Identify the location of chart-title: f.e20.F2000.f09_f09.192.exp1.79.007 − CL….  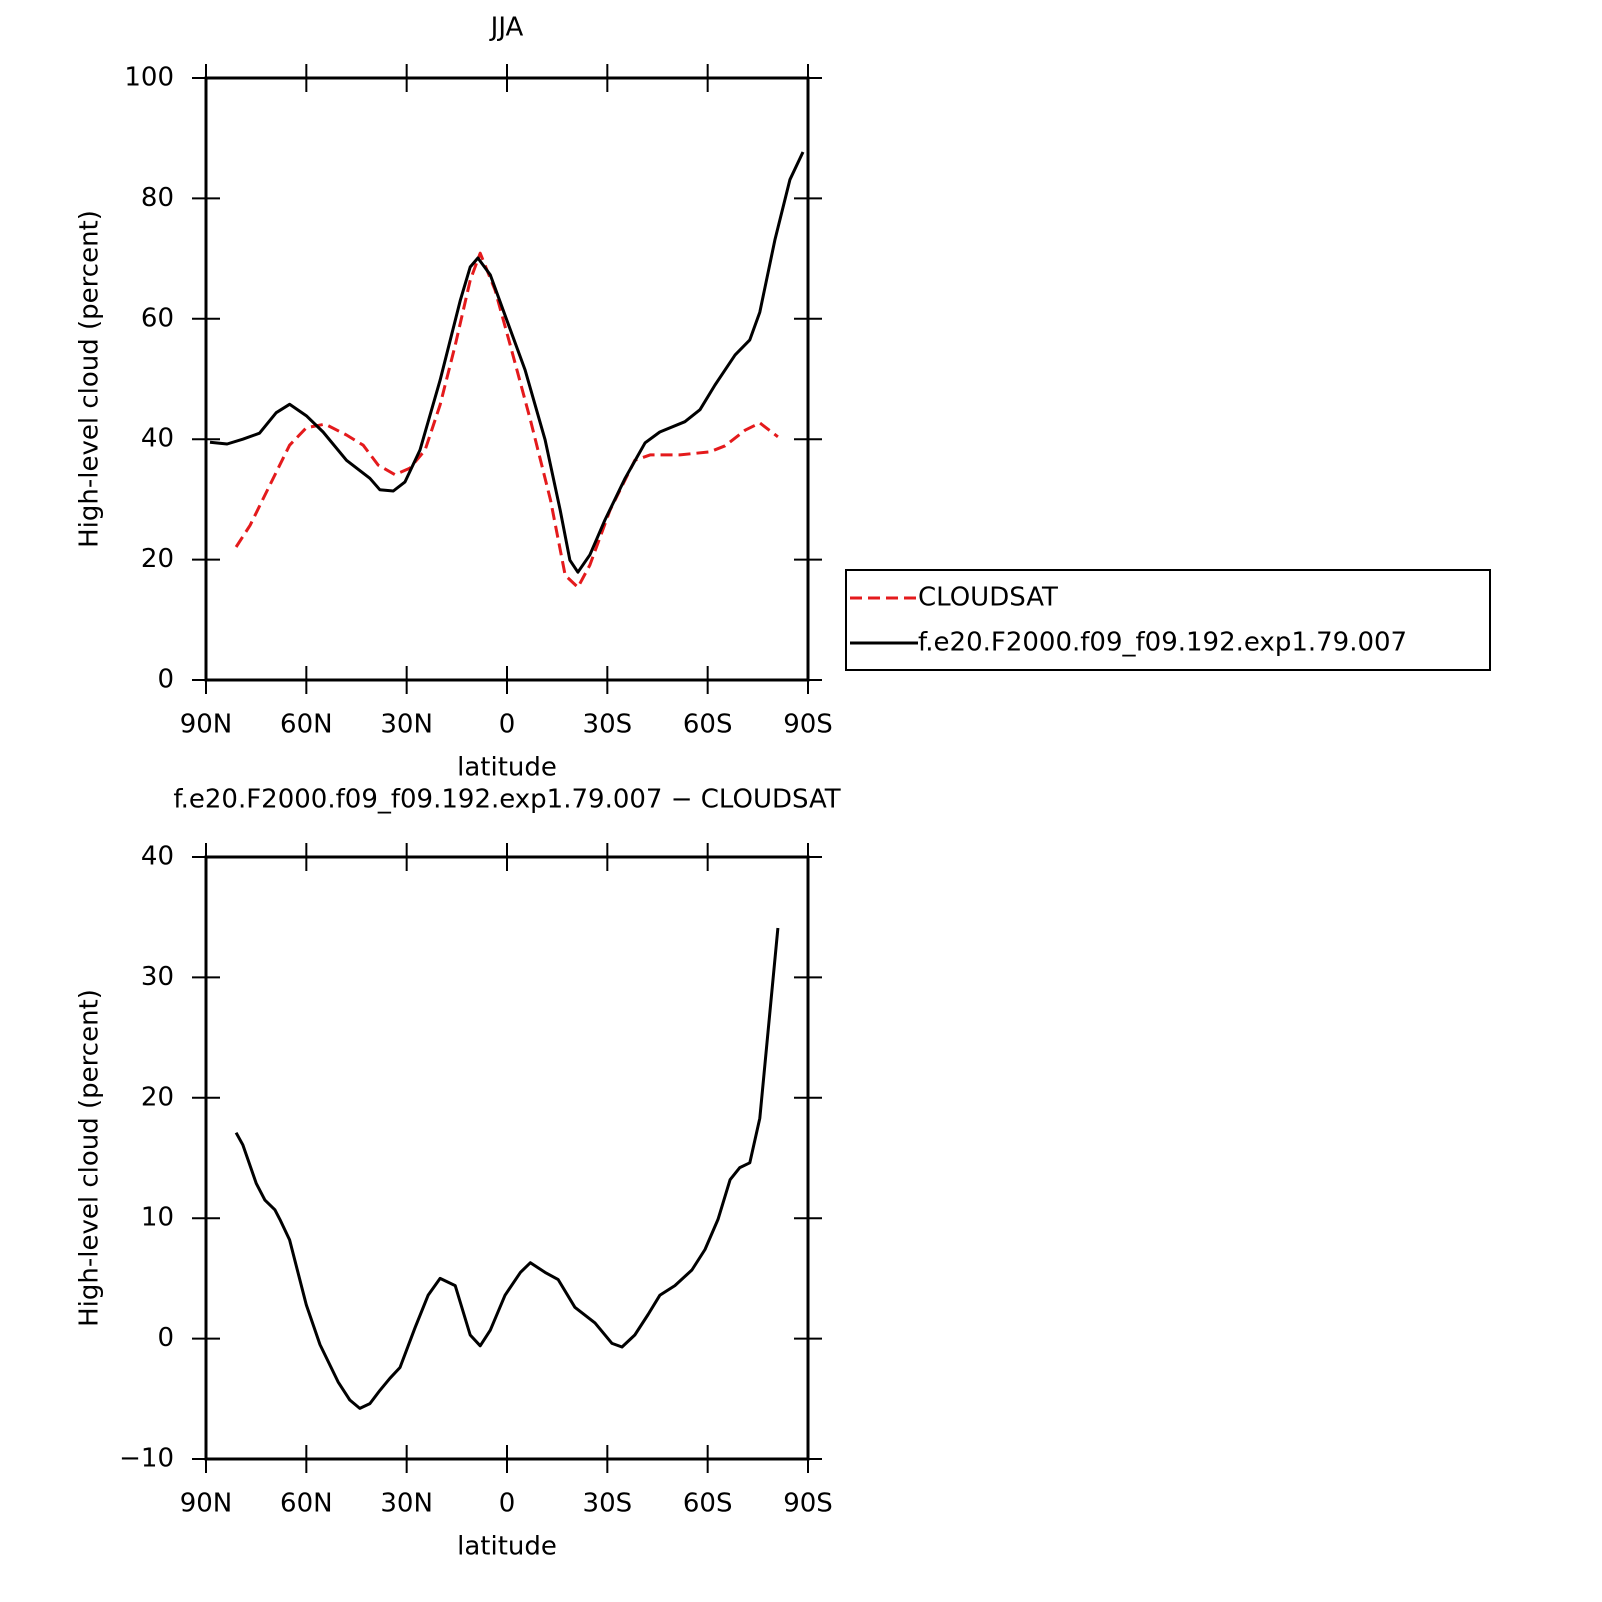
(506, 800).